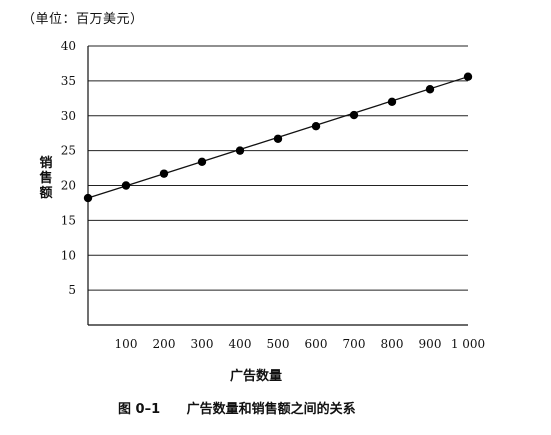 The image size is (551, 435). Describe the element at coordinates (468, 344) in the screenshot. I see `x-tick-label: 1 000` at that location.